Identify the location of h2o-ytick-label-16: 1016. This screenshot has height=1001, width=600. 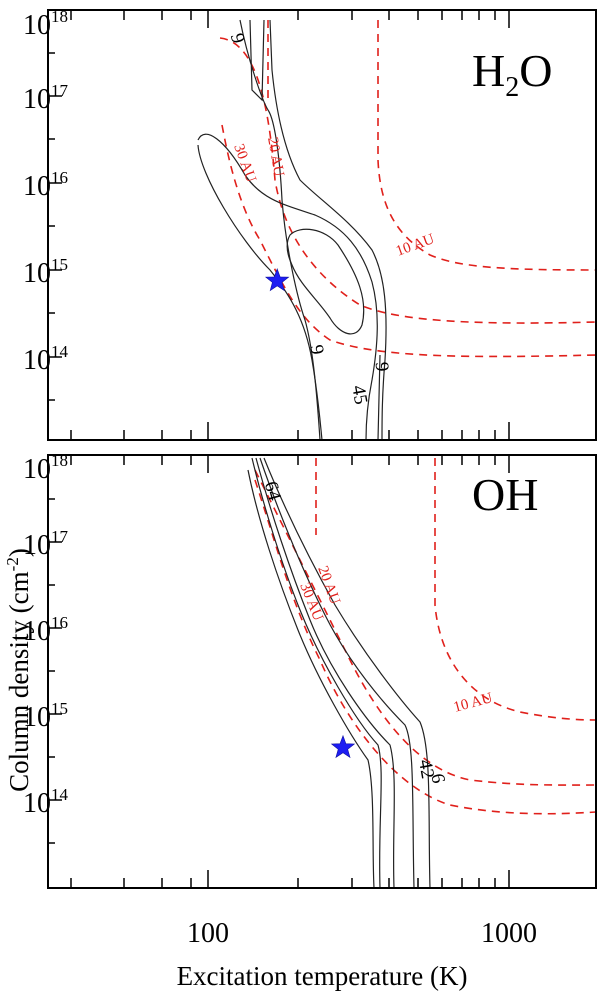
(45, 185).